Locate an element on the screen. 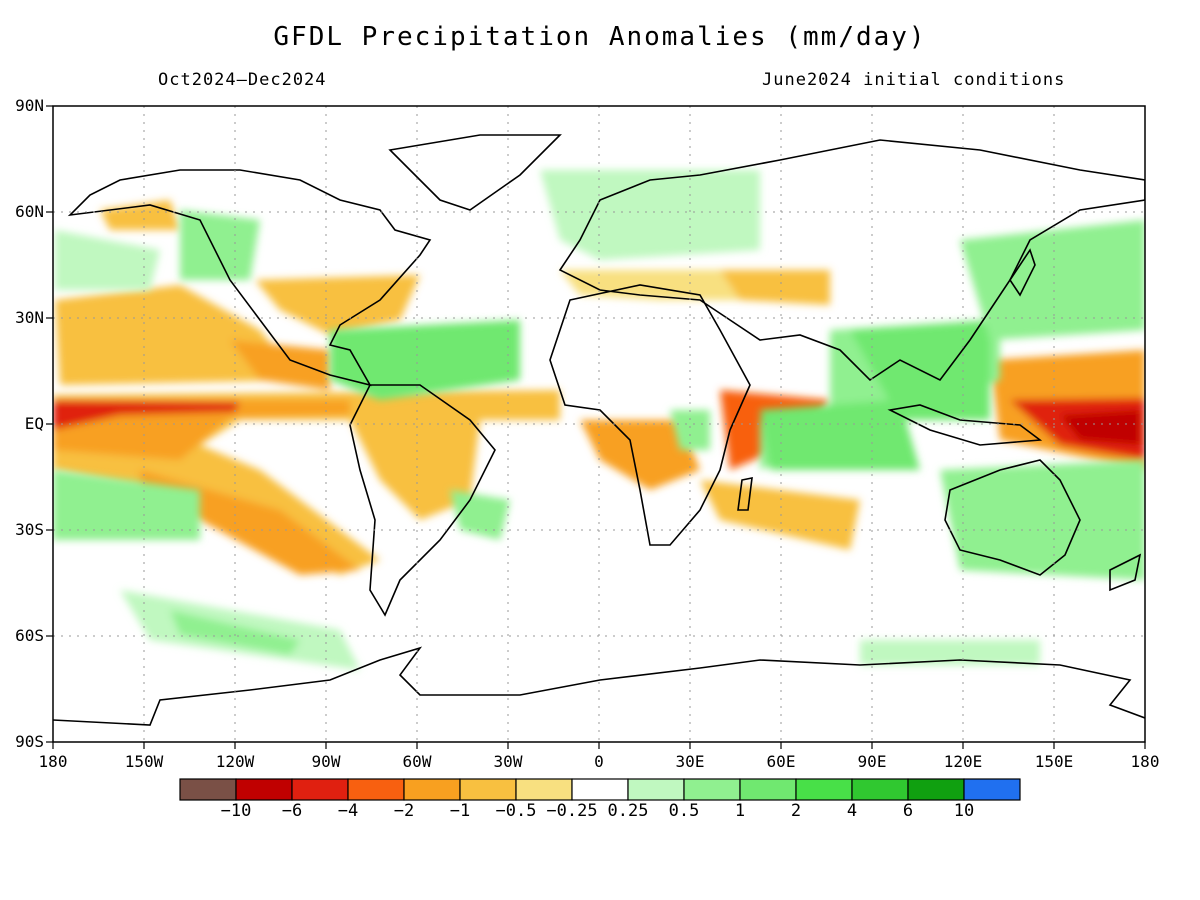  canada-wet is located at coordinates (220, 245).